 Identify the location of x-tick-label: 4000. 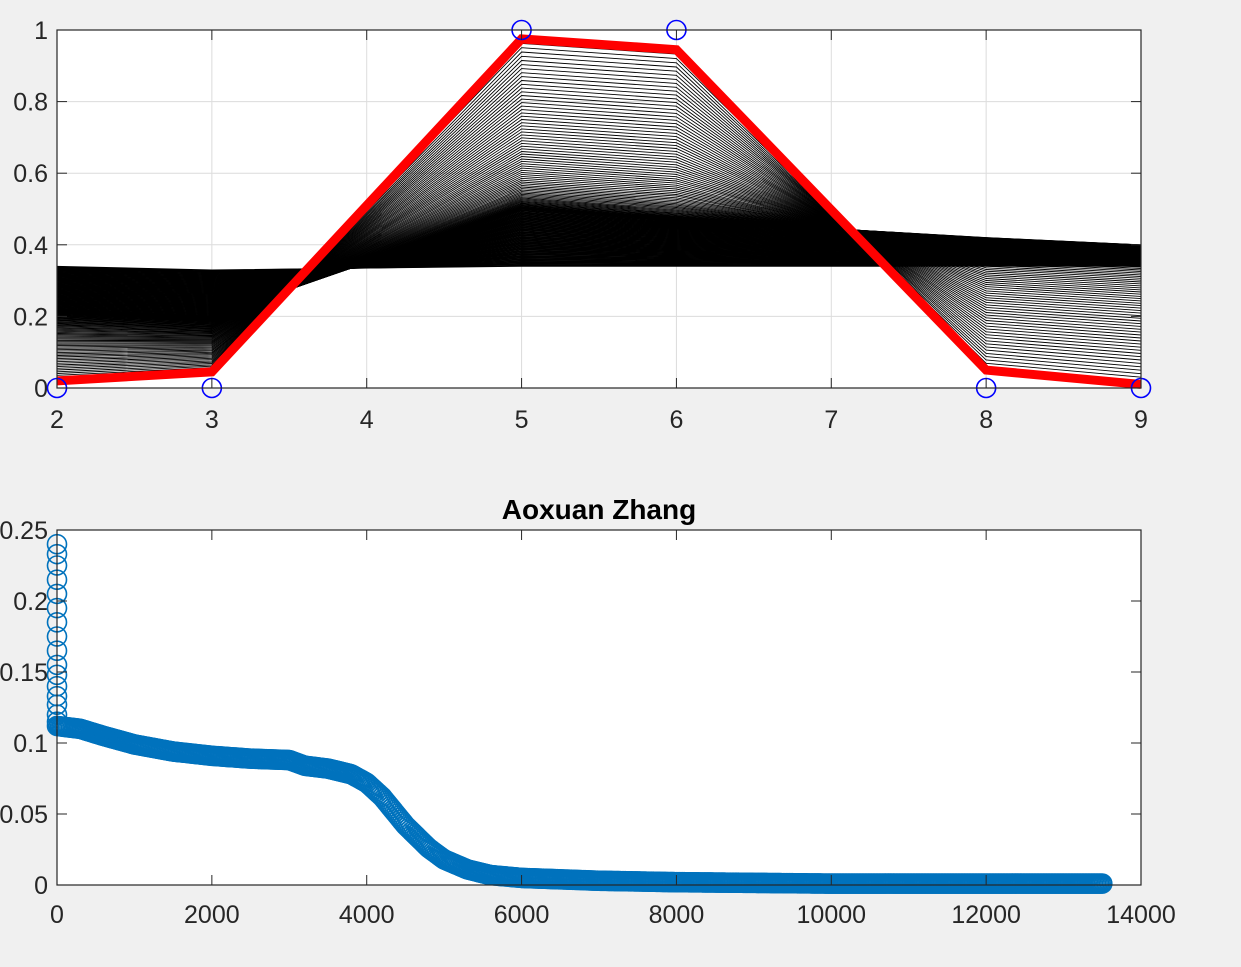
(367, 915).